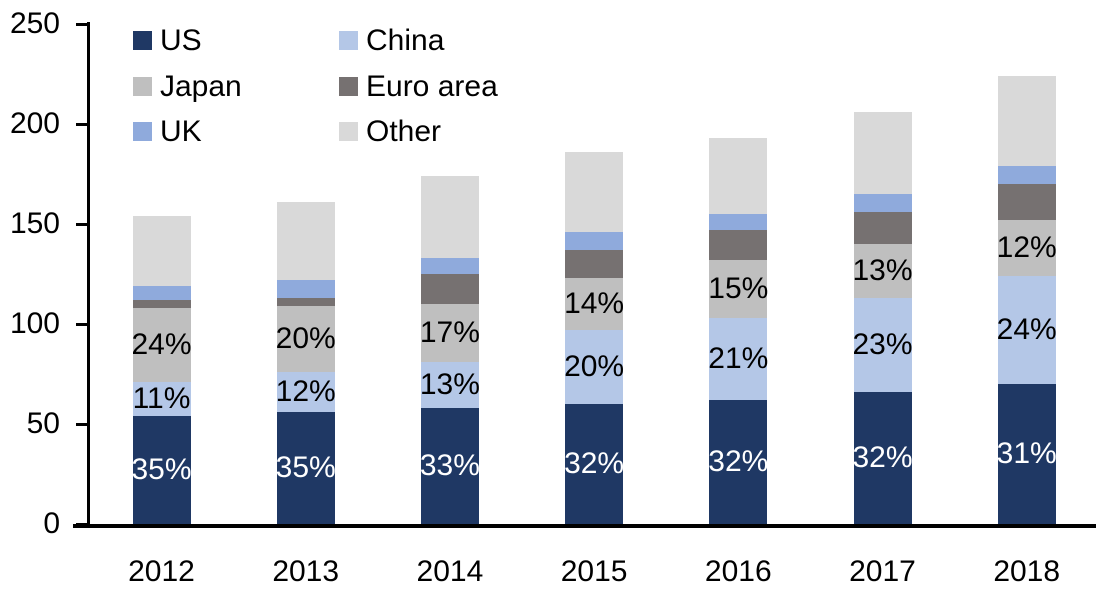 This screenshot has height=598, width=1102. I want to click on legend-label-uk: UK, so click(181, 131).